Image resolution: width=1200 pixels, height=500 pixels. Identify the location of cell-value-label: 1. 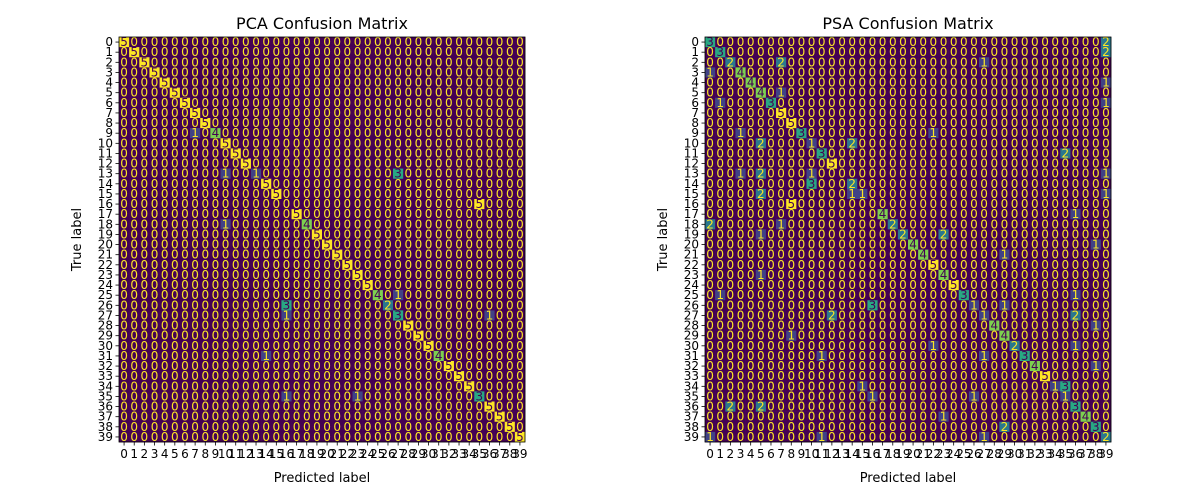
(490, 315).